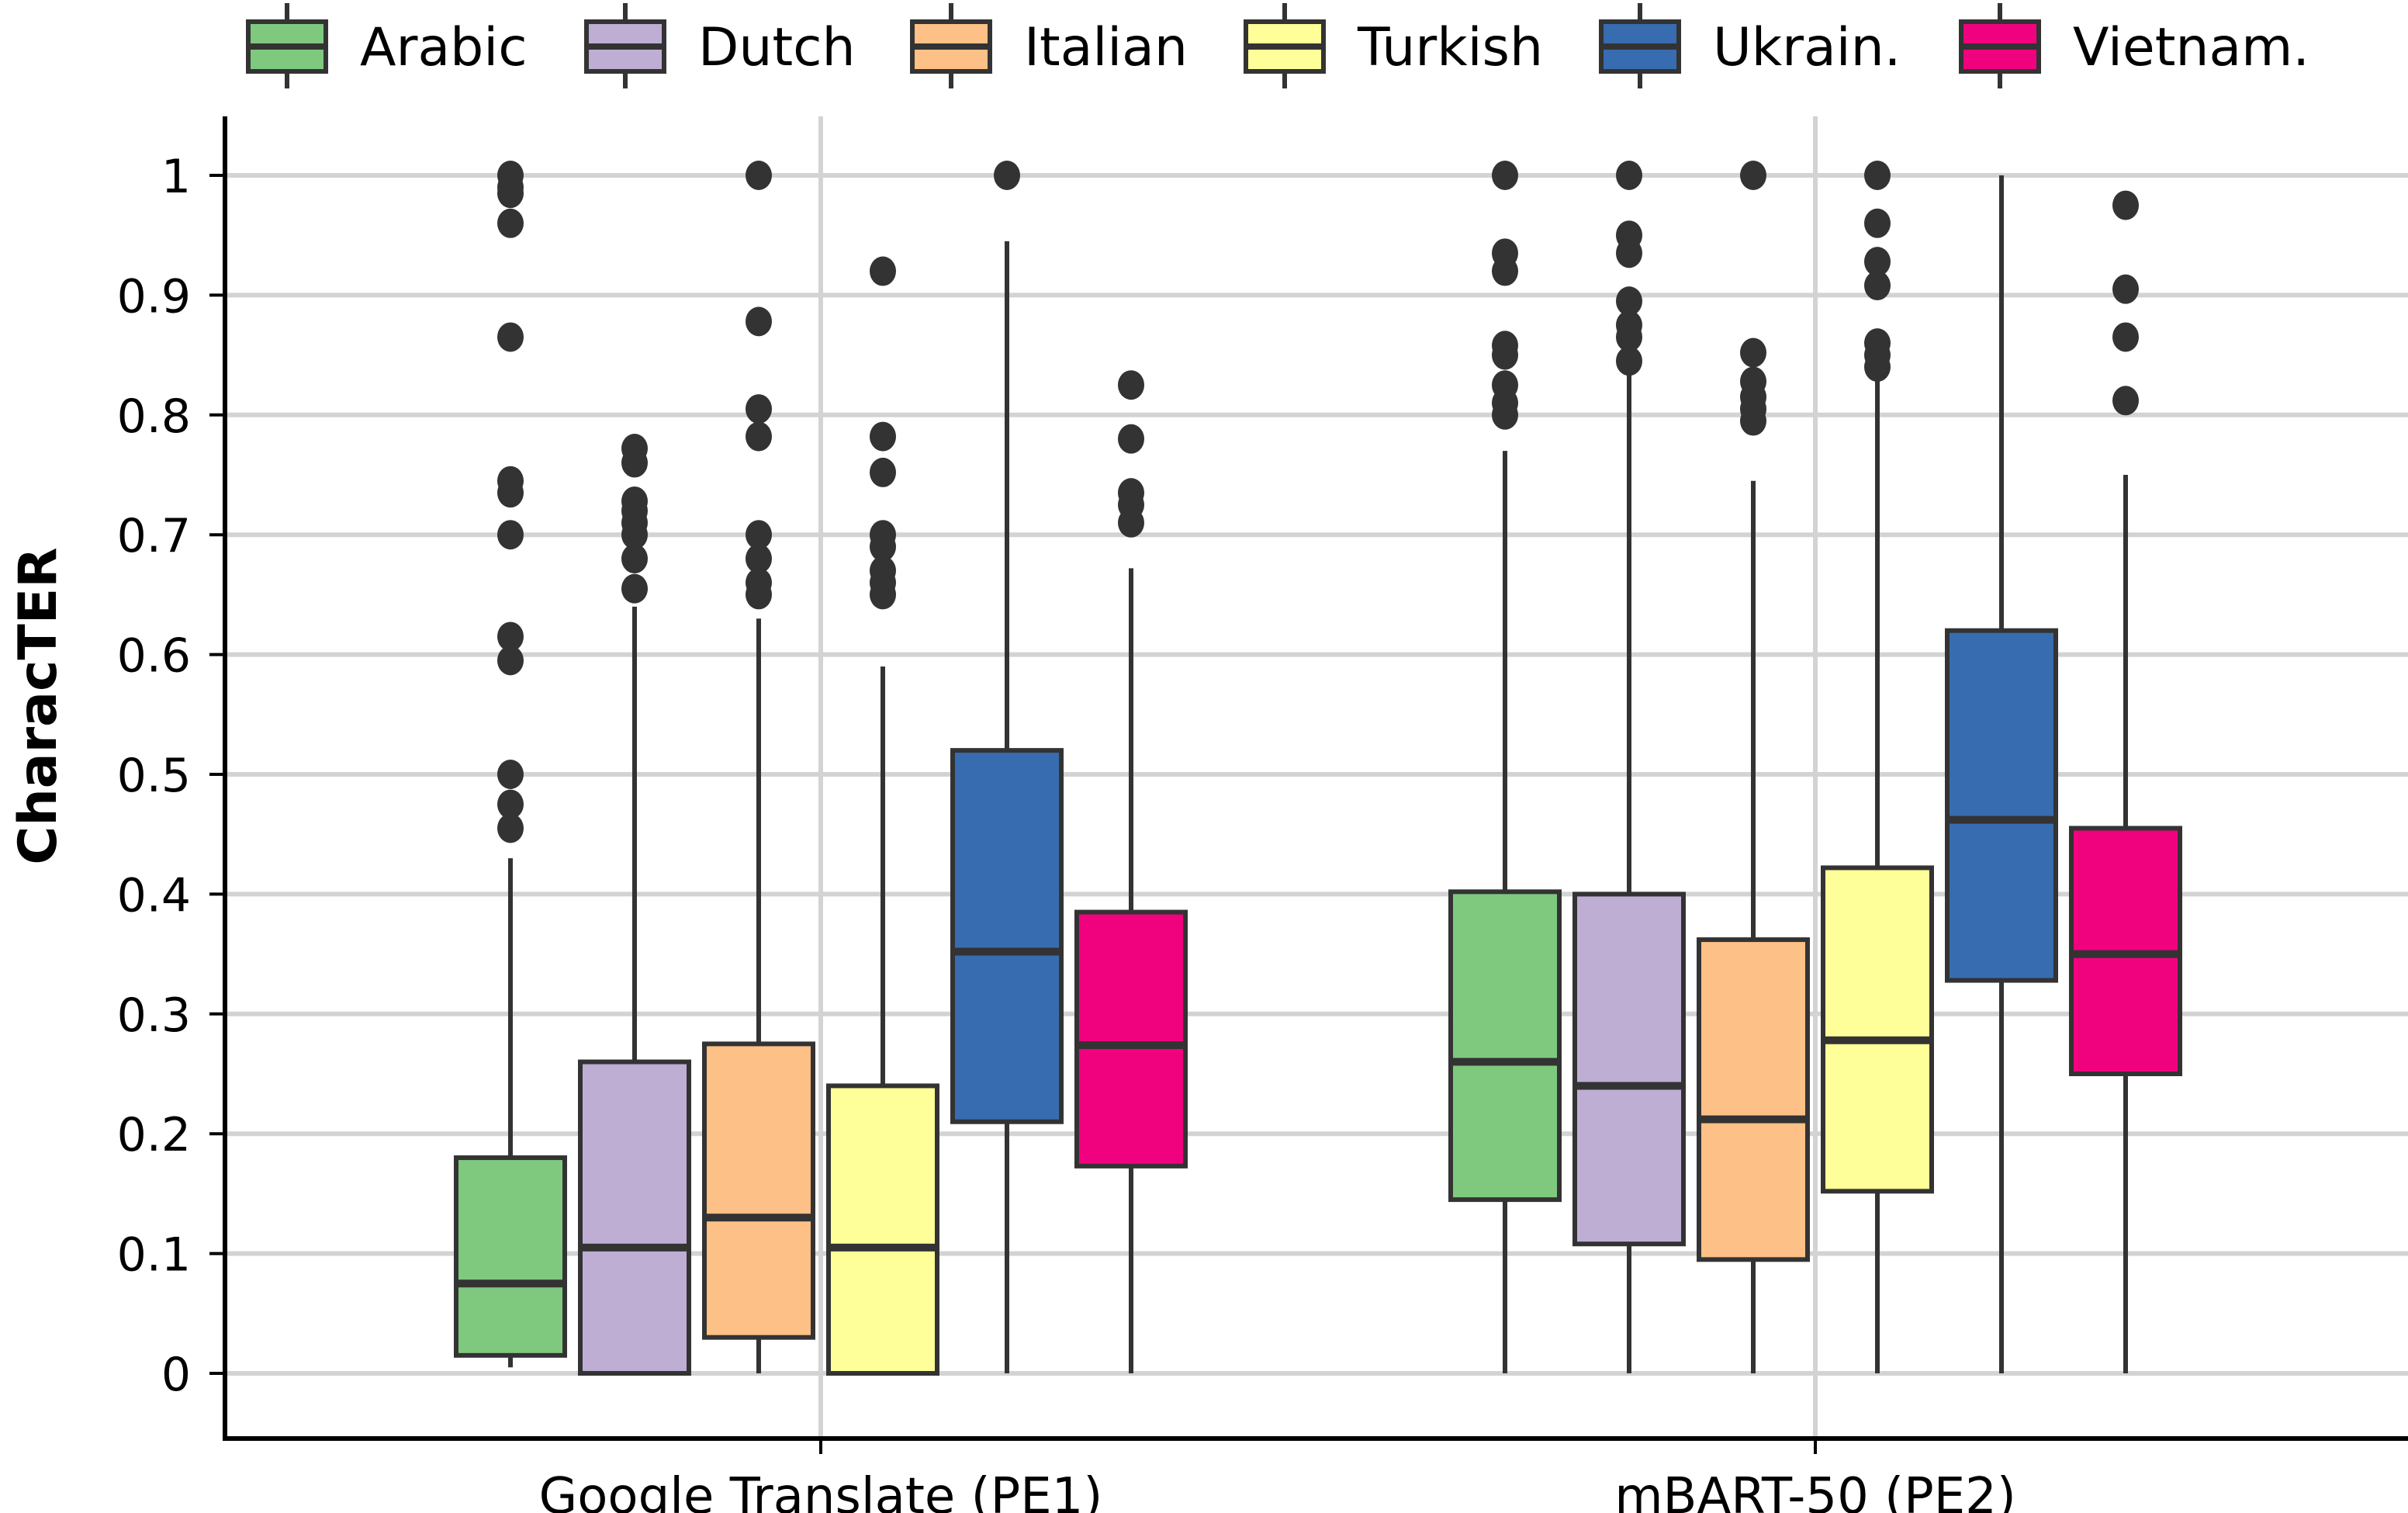 This screenshot has height=1513, width=2408. What do you see at coordinates (38, 705) in the screenshot?
I see `y-axis-label: CharacTER` at bounding box center [38, 705].